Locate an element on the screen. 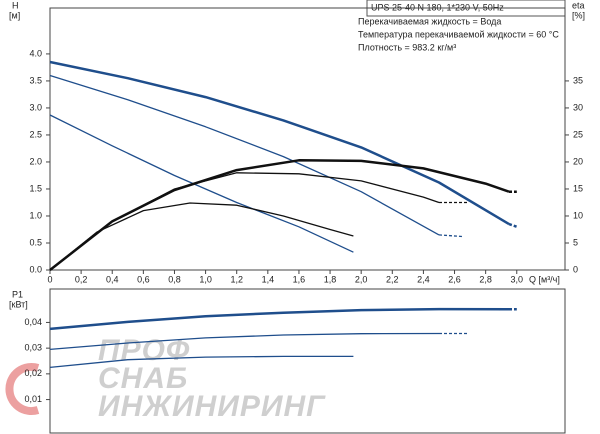 The height and width of the screenshot is (434, 600). x-tick-label: 2,8 is located at coordinates (485, 279).